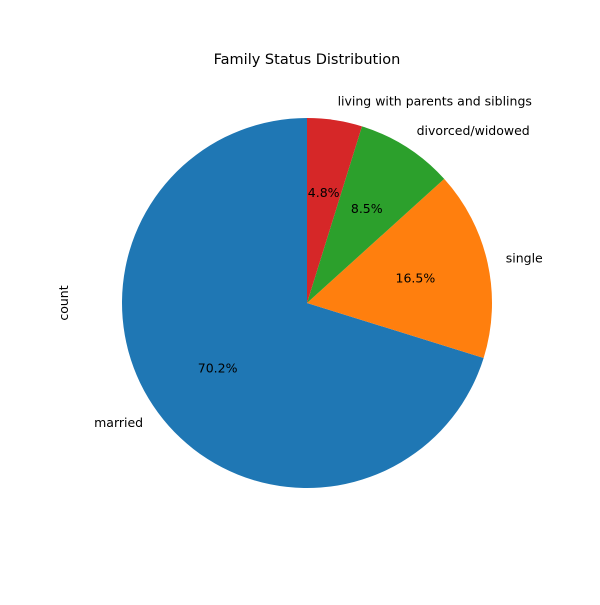 Image resolution: width=600 pixels, height=605 pixels. What do you see at coordinates (435, 100) in the screenshot?
I see `label-living-with-parents-and-siblings: living with parents and siblings` at bounding box center [435, 100].